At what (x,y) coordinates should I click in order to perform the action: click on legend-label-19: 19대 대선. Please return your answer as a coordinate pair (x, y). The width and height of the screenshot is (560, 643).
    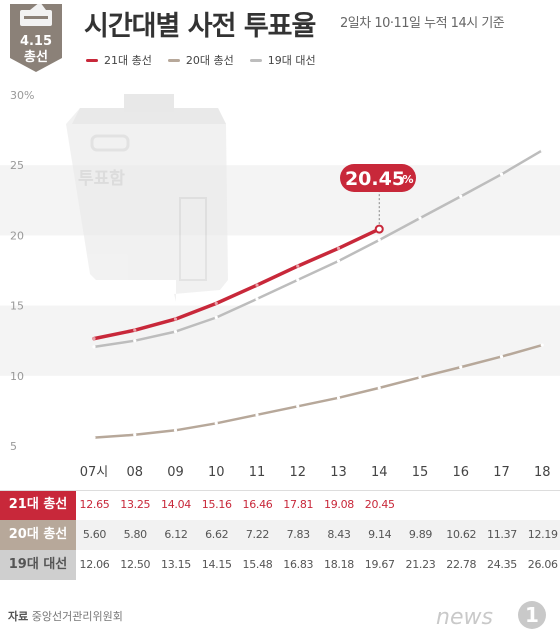
    Looking at the image, I should click on (291, 60).